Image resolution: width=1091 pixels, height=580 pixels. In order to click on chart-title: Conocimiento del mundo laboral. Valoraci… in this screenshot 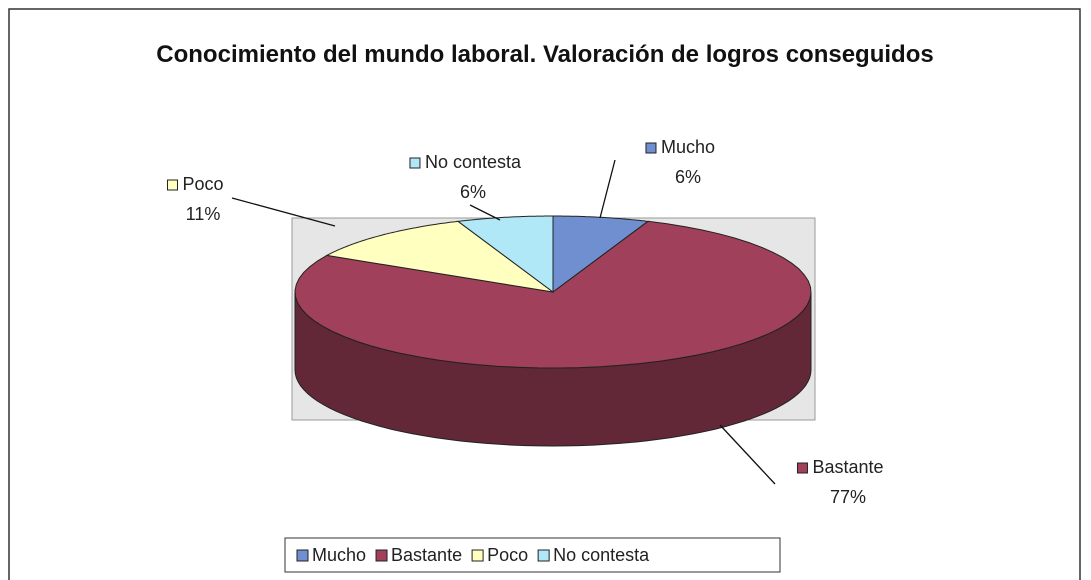, I will do `click(545, 54)`.